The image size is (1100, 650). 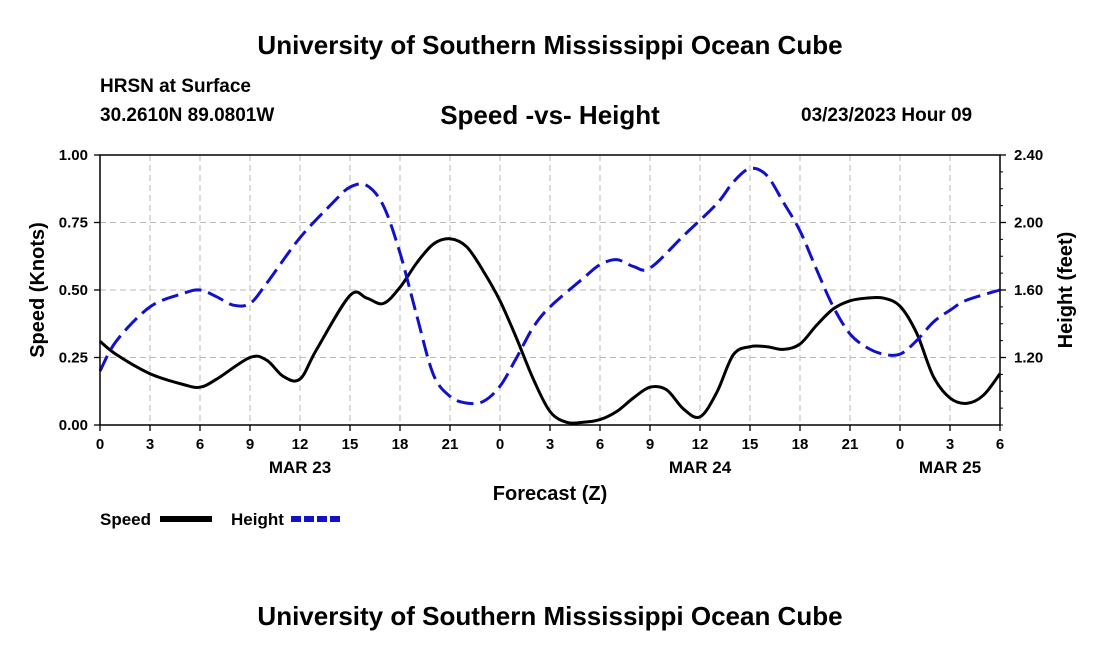 What do you see at coordinates (550, 115) in the screenshot?
I see `chart-title: Speed -vs- Height` at bounding box center [550, 115].